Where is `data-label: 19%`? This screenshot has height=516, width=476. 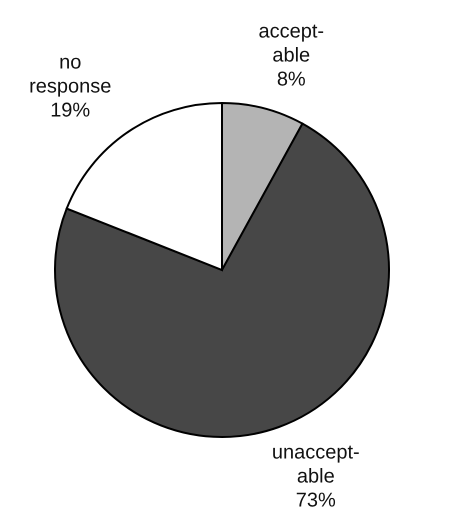 data-label: 19% is located at coordinates (70, 111).